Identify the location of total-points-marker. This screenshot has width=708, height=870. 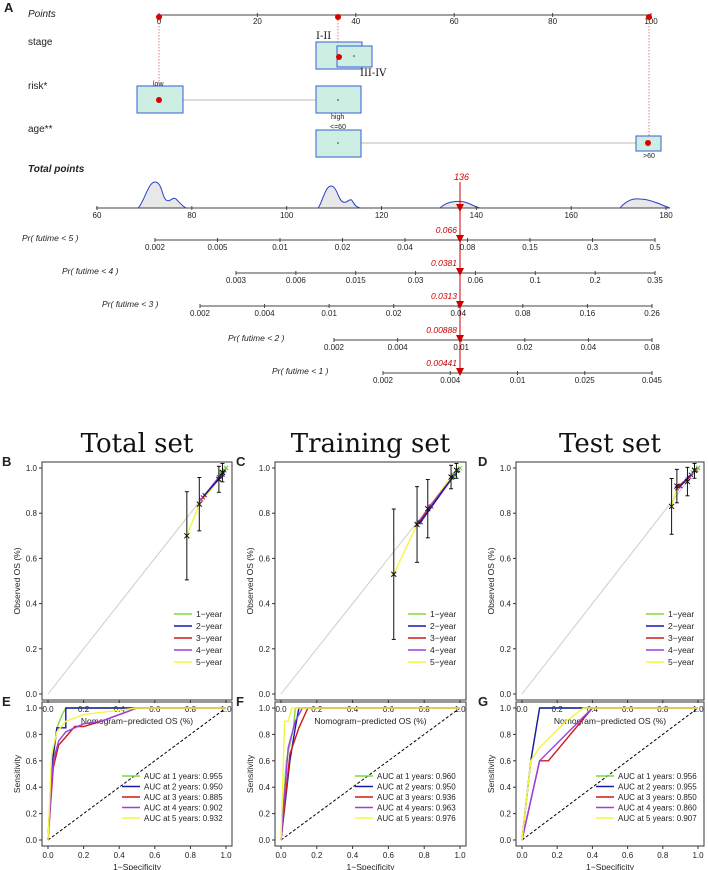
(460, 208).